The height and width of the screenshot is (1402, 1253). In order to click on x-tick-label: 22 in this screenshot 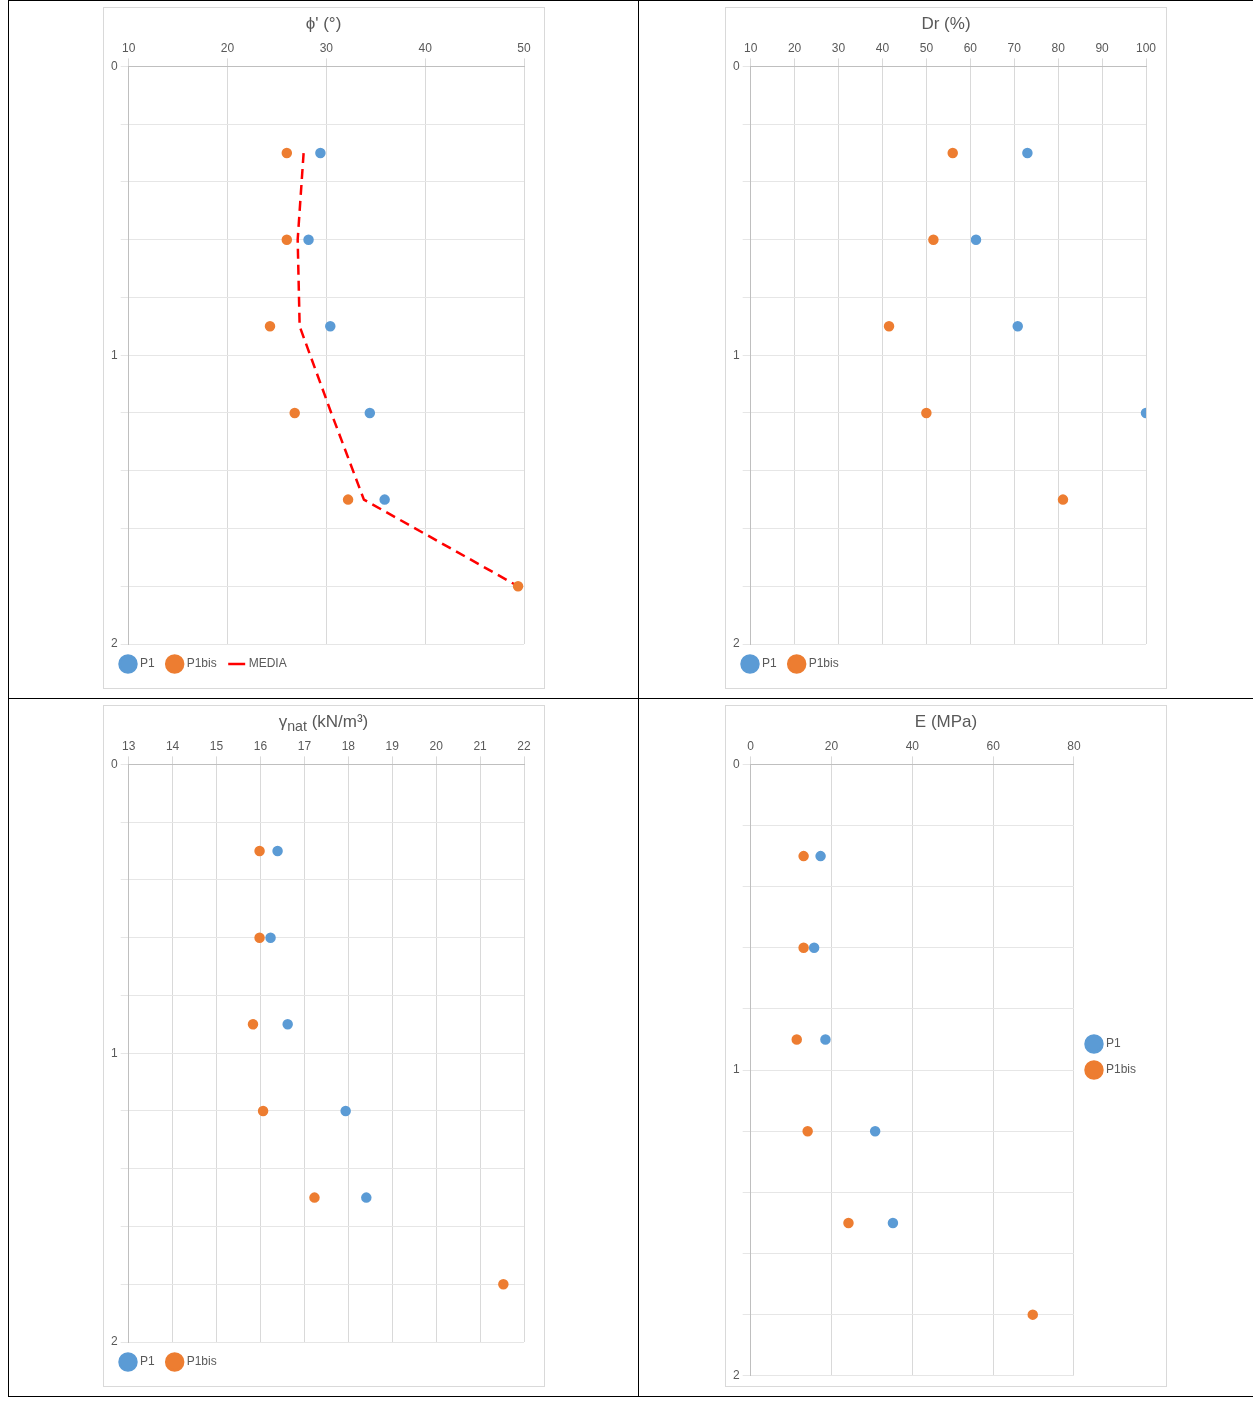, I will do `click(523, 745)`.